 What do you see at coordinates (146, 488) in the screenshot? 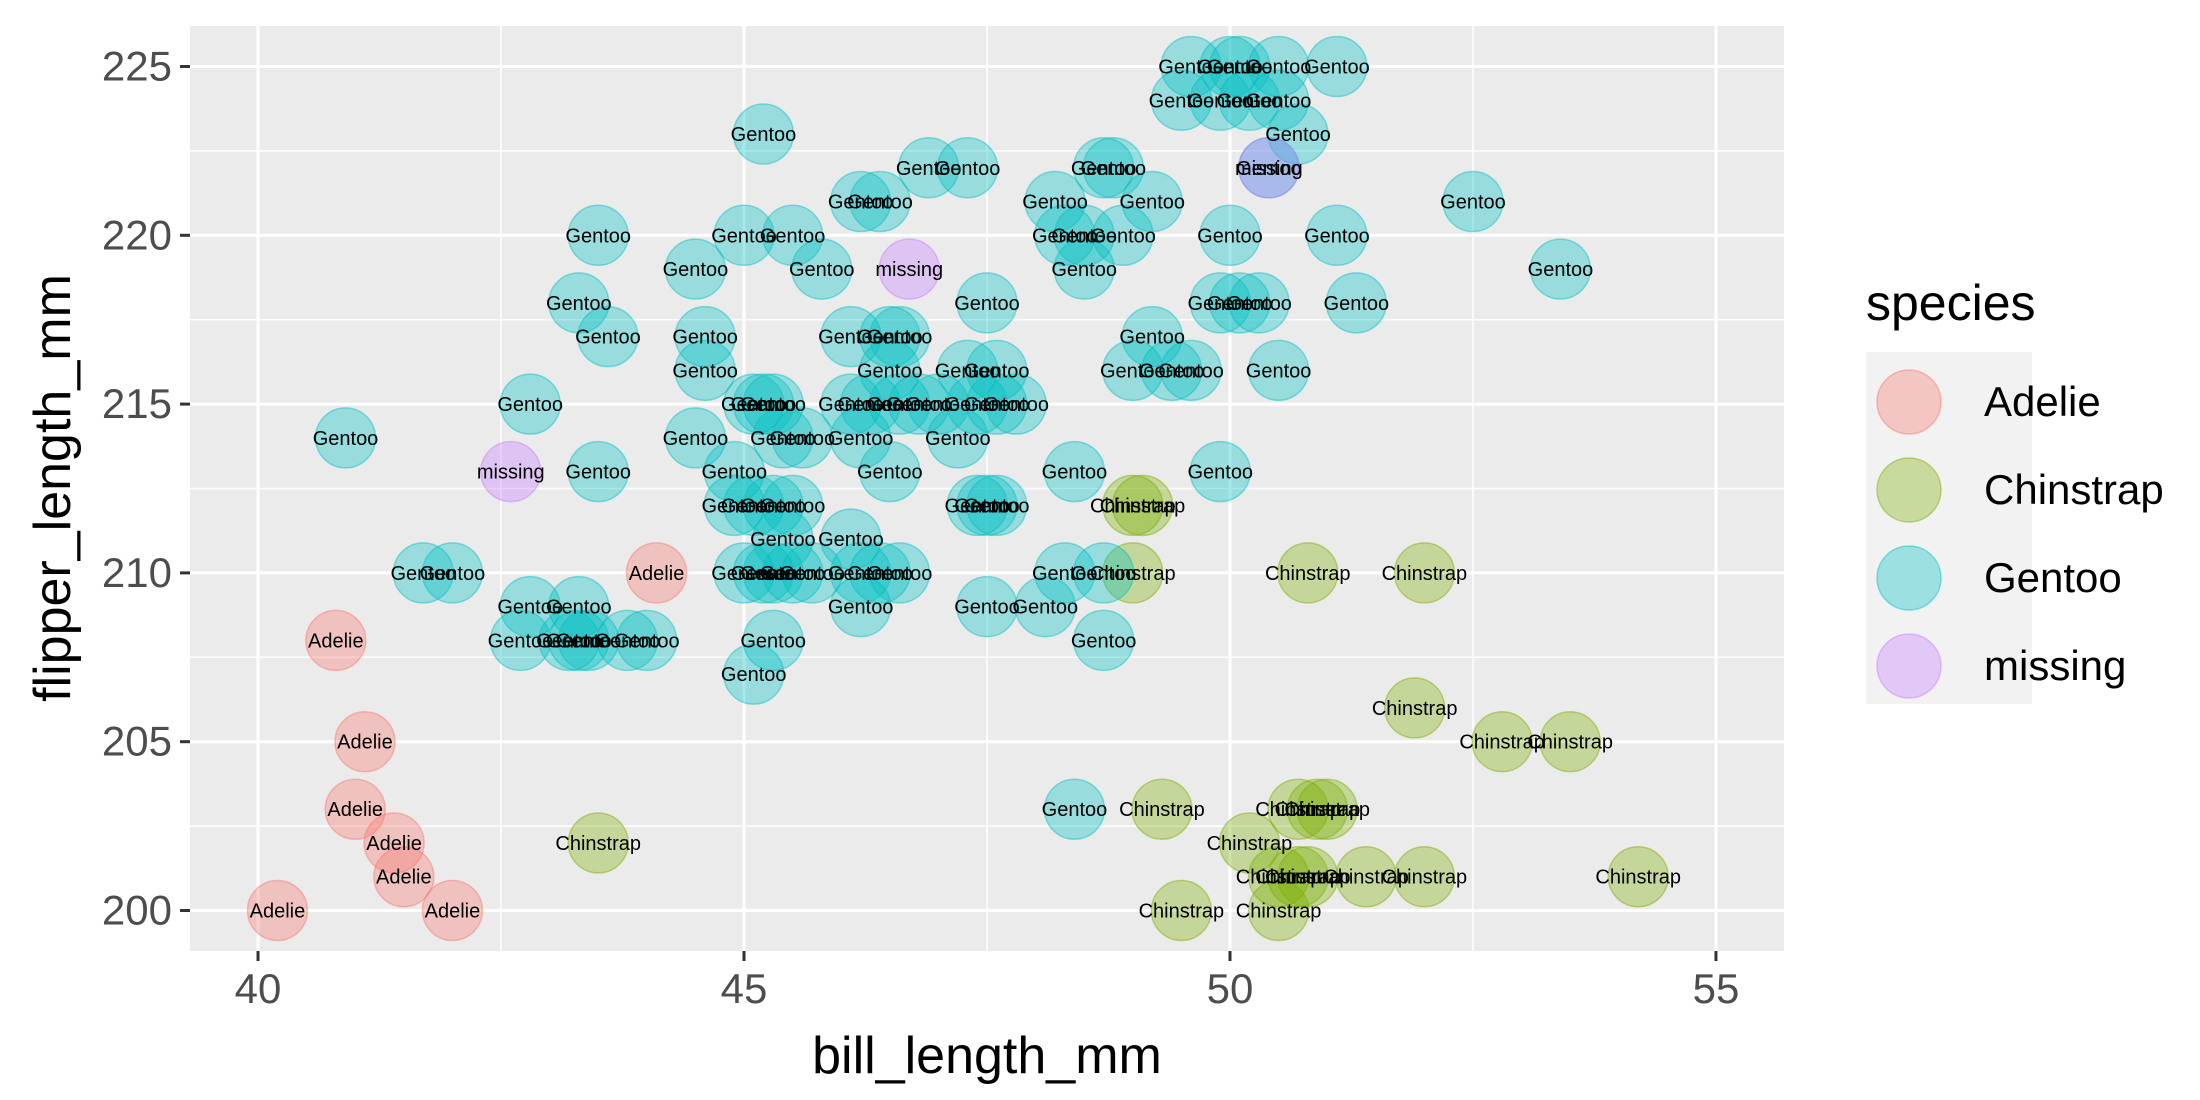
I see `y-axis: 200 205 210 215 220 225` at bounding box center [146, 488].